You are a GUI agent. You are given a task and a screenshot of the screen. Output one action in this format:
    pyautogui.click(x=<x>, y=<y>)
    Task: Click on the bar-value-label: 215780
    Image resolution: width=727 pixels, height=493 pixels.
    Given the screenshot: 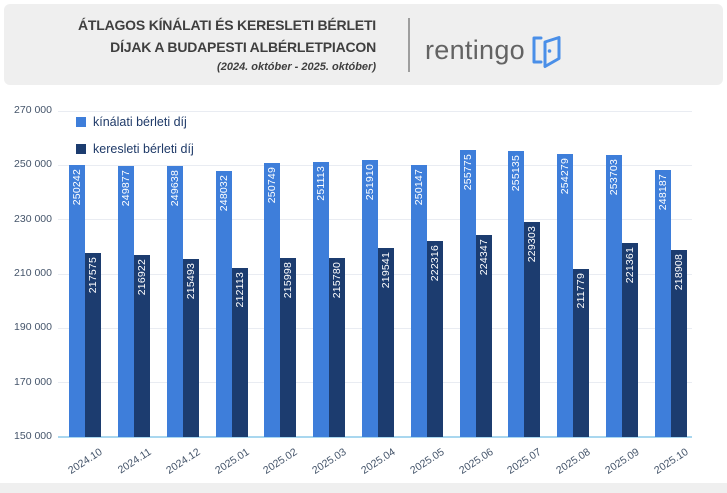 What is the action you would take?
    pyautogui.click(x=337, y=280)
    